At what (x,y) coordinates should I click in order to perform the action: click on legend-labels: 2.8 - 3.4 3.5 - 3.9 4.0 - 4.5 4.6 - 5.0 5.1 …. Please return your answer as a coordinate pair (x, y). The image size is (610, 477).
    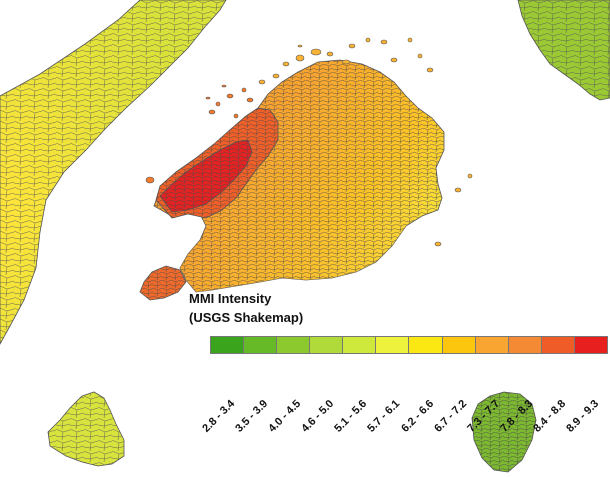
    Looking at the image, I should click on (404, 395).